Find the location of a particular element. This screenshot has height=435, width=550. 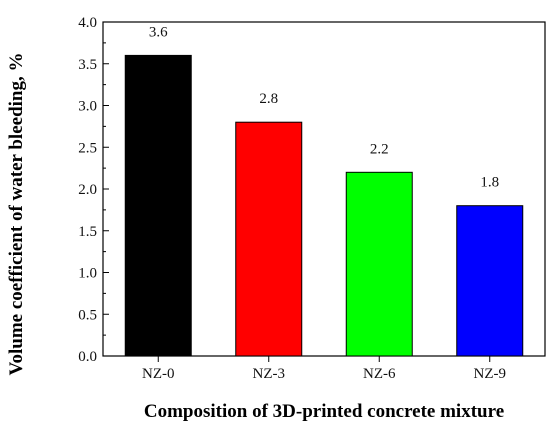

y-tick-label: 3.0 is located at coordinates (87, 107).